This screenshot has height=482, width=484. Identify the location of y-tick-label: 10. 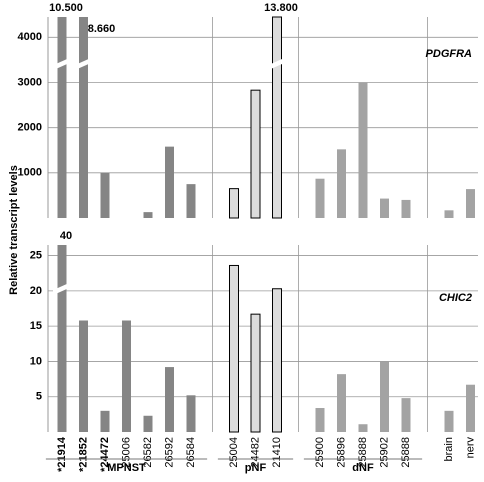
(36, 361).